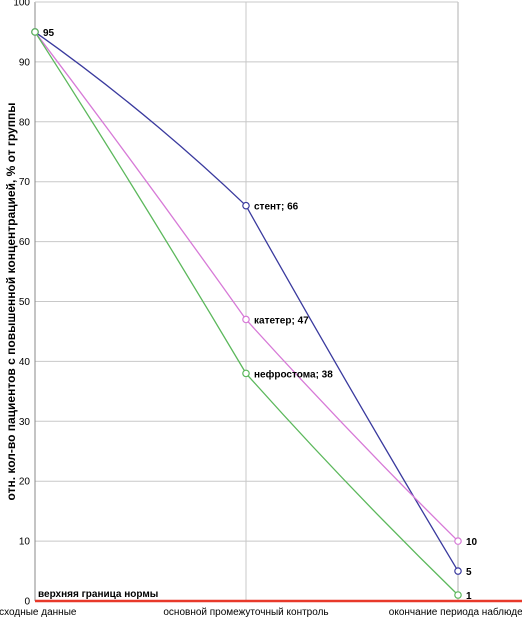 Image resolution: width=522 pixels, height=620 pixels. What do you see at coordinates (469, 596) in the screenshot?
I see `data-label: 1` at bounding box center [469, 596].